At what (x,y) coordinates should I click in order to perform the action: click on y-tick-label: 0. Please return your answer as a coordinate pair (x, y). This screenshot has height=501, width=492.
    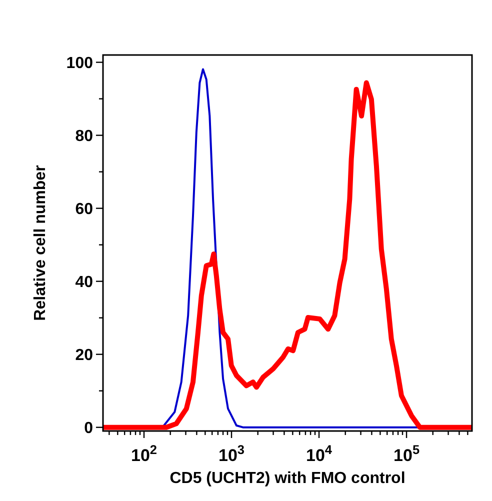
    Looking at the image, I should click on (89, 428).